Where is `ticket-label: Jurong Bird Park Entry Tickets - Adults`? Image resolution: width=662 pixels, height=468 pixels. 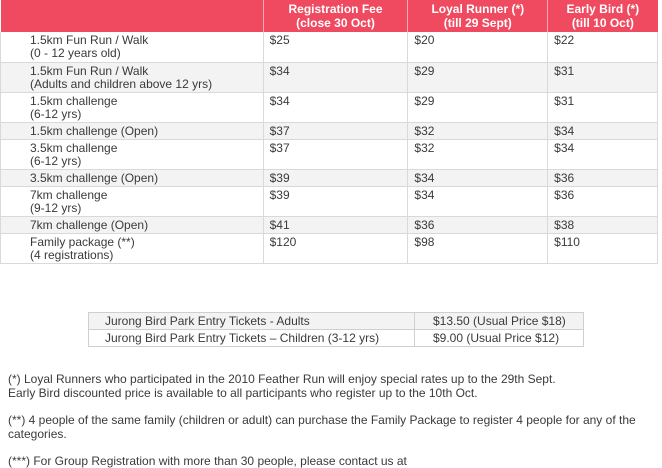
ticket-label: Jurong Bird Park Entry Tickets - Adults is located at coordinates (251, 321).